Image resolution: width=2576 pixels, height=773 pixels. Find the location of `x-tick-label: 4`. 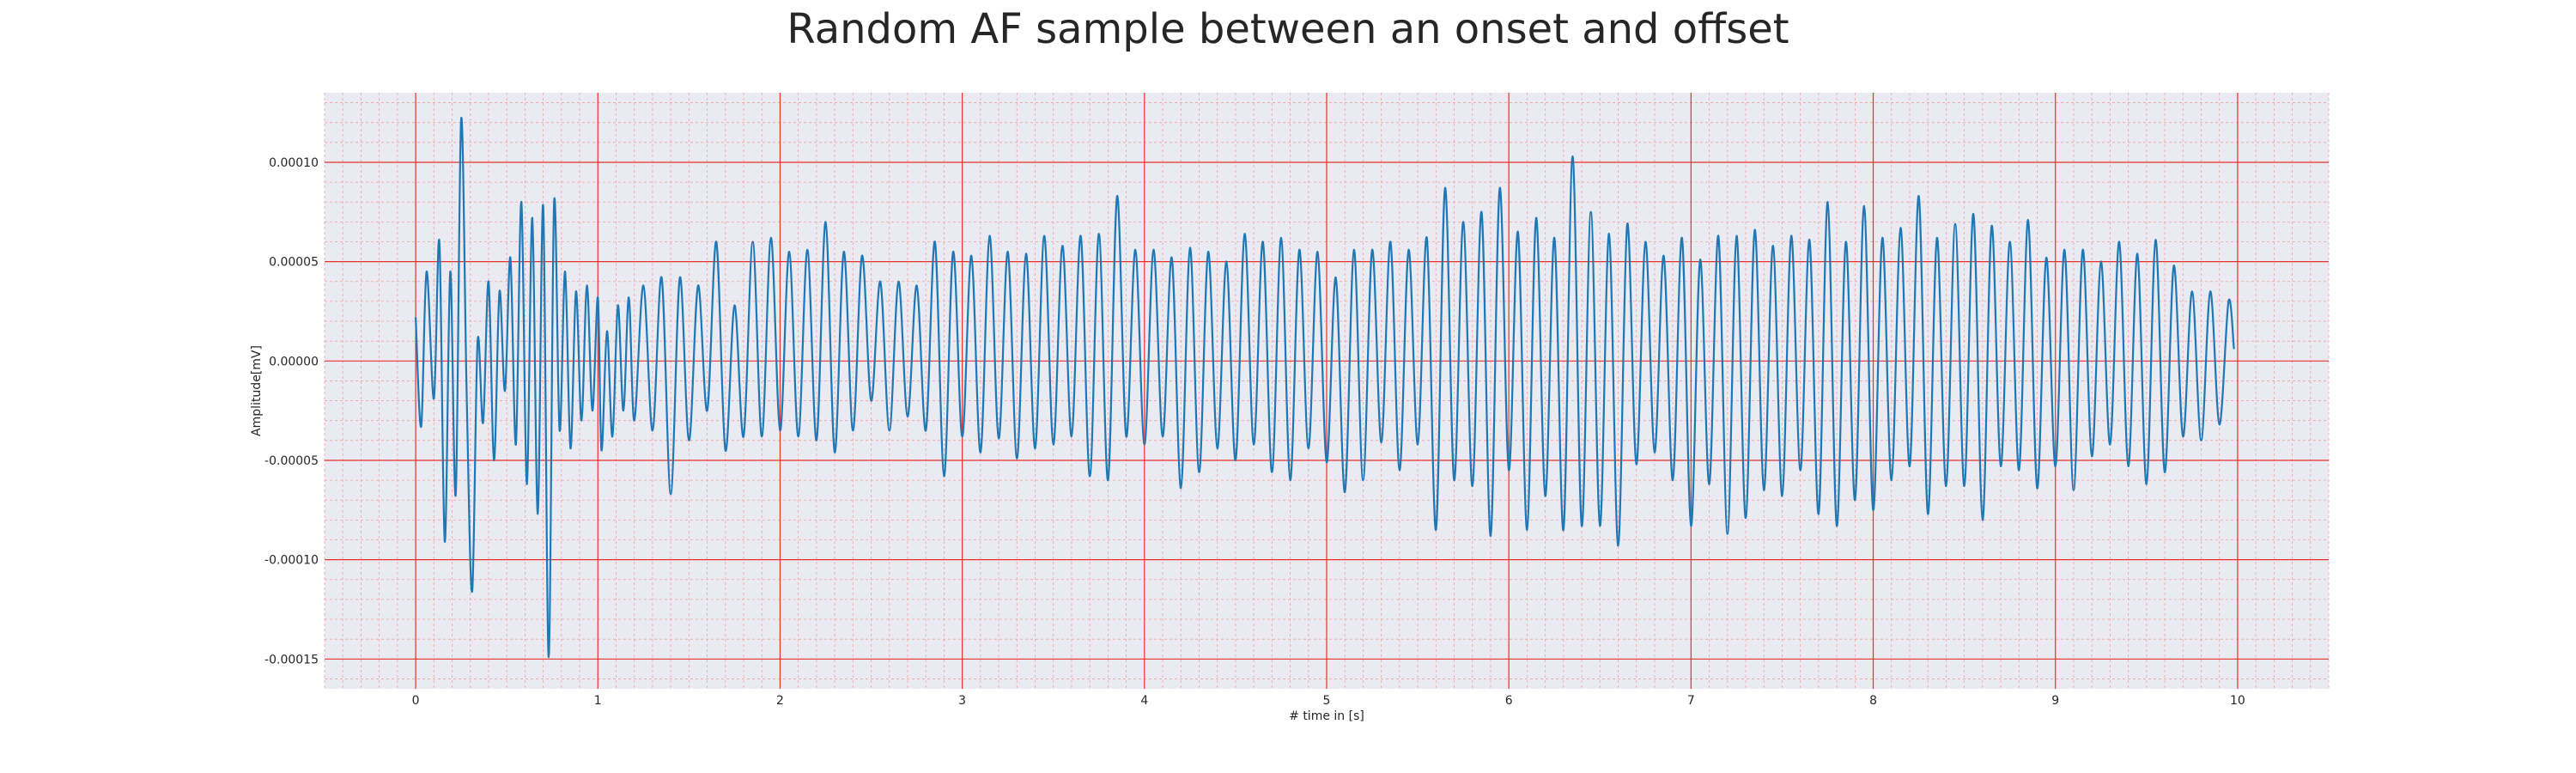

x-tick-label: 4 is located at coordinates (1144, 701).